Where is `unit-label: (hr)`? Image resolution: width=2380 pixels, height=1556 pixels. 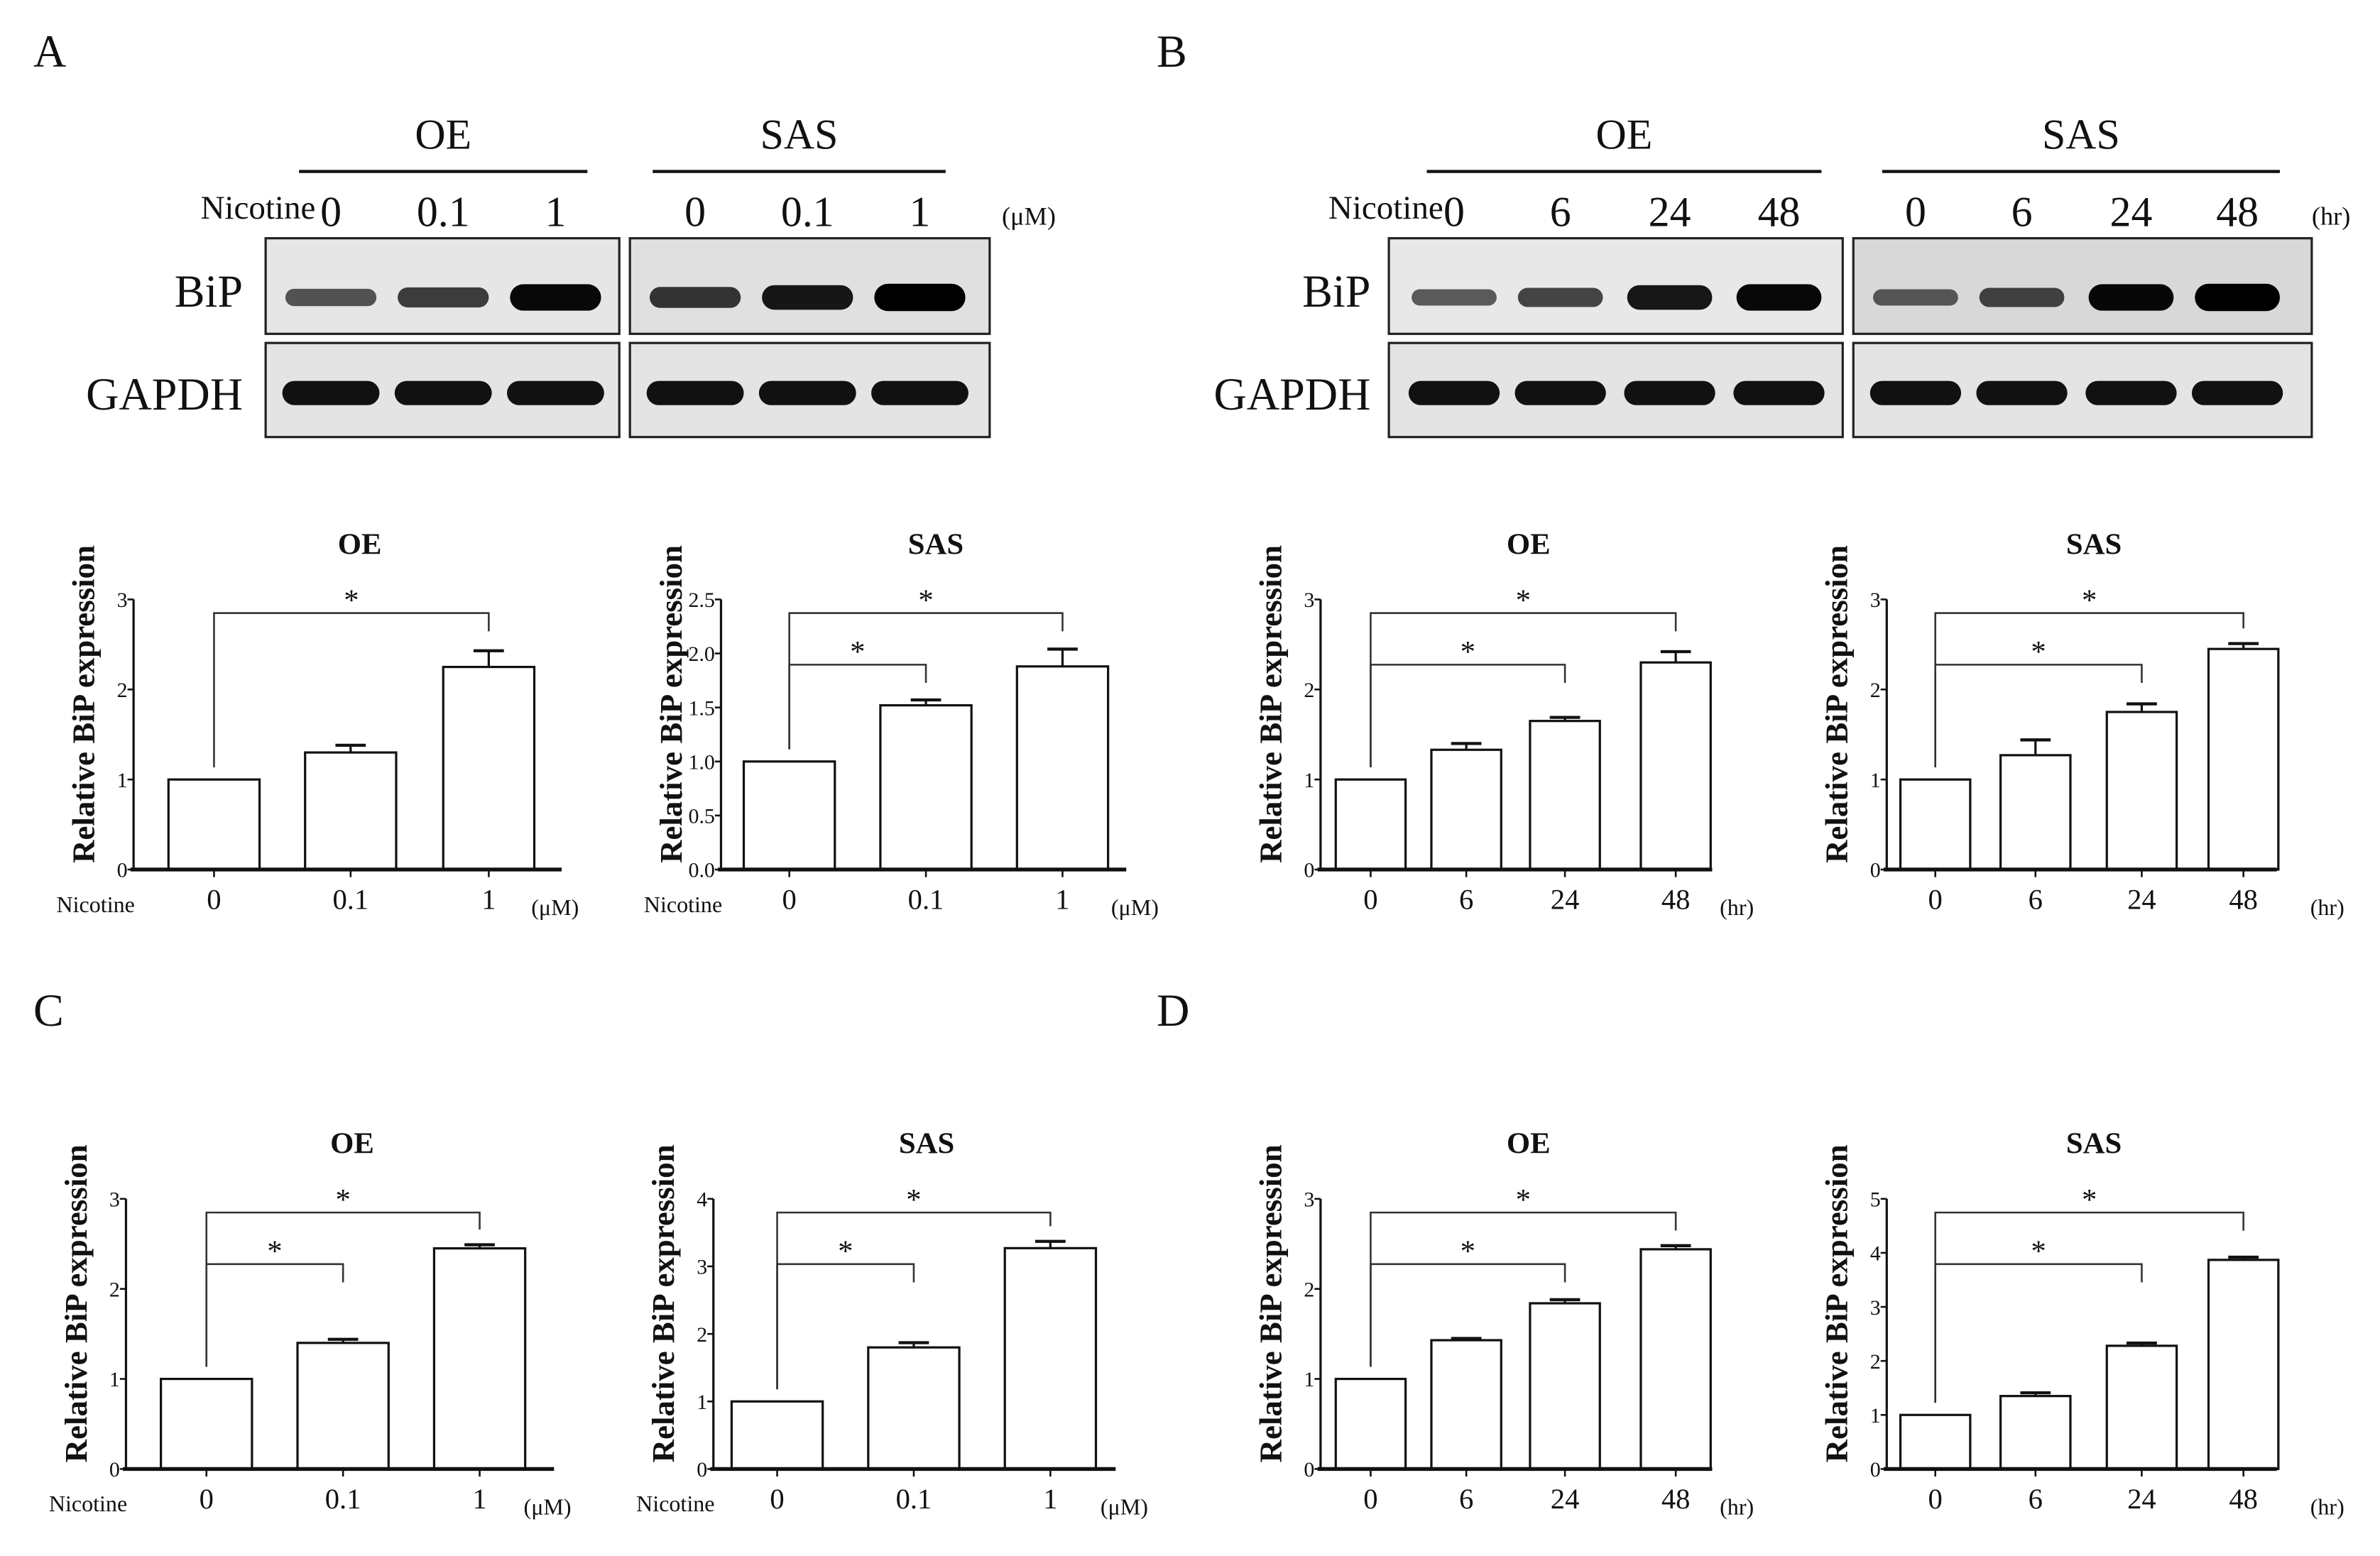 unit-label: (hr) is located at coordinates (2331, 216).